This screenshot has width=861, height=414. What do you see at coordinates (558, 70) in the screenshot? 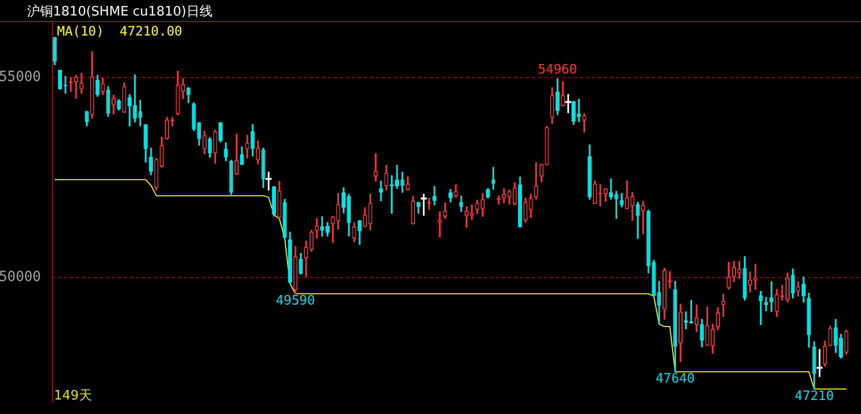
I see `annotation: 54960` at bounding box center [558, 70].